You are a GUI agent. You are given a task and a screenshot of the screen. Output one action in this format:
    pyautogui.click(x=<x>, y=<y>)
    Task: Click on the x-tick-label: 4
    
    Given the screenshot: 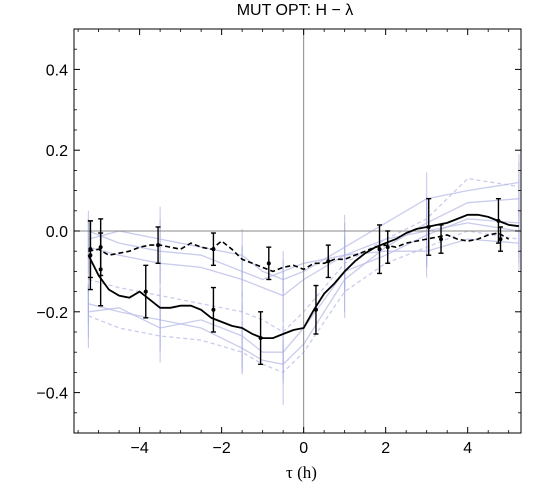 What is the action you would take?
    pyautogui.click(x=467, y=448)
    